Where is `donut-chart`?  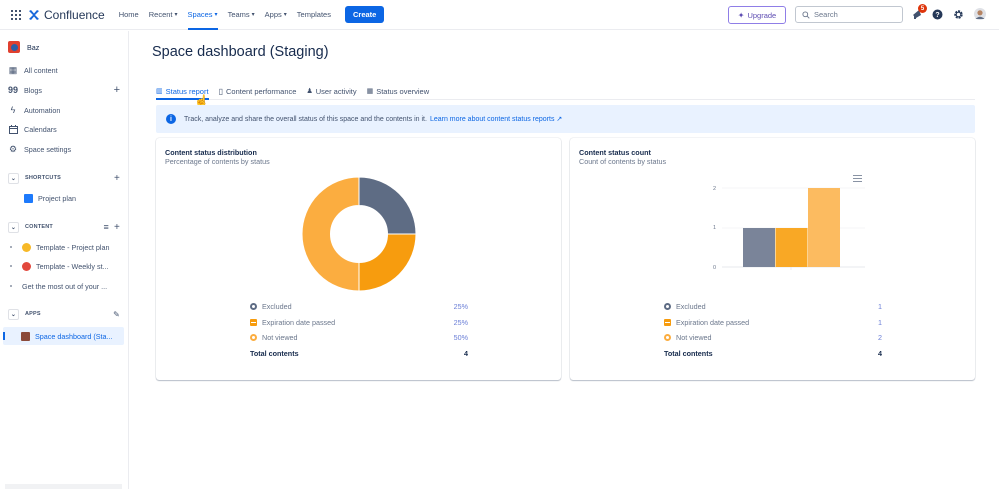 donut-chart is located at coordinates (359, 234).